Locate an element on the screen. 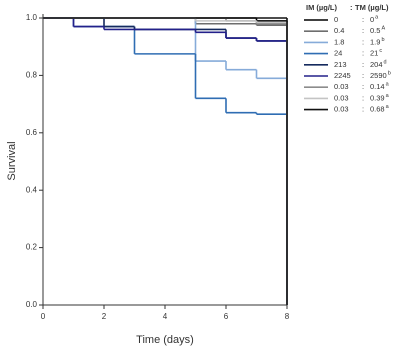 Image resolution: width=401 pixels, height=350 pixels. y-tick-label: 0.0 is located at coordinates (32, 304).